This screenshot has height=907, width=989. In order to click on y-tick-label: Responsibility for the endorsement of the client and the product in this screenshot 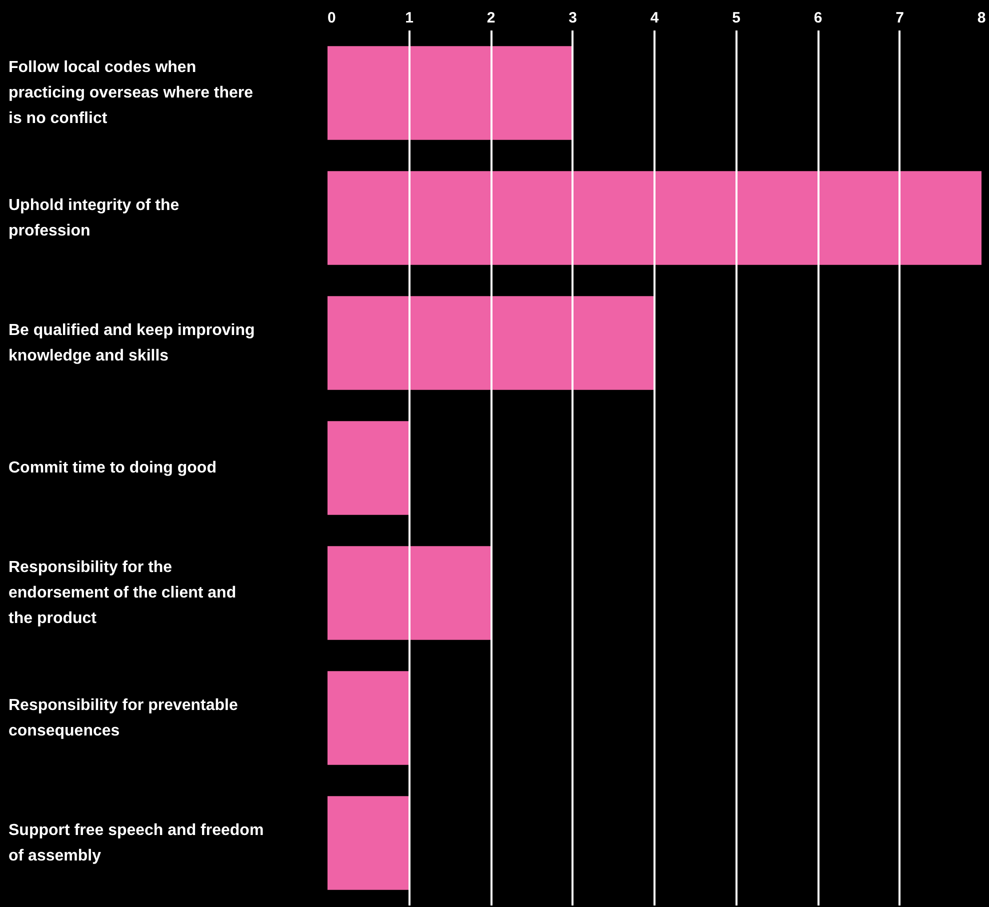, I will do `click(122, 593)`.